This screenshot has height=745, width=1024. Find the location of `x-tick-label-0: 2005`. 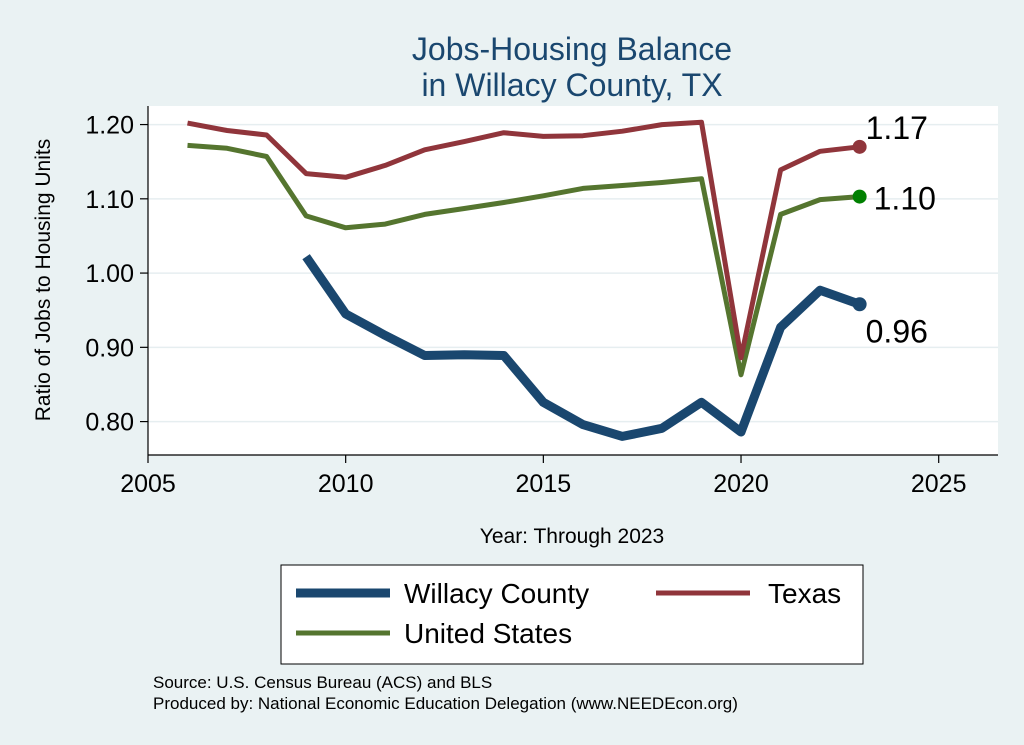

x-tick-label-0: 2005 is located at coordinates (148, 484).